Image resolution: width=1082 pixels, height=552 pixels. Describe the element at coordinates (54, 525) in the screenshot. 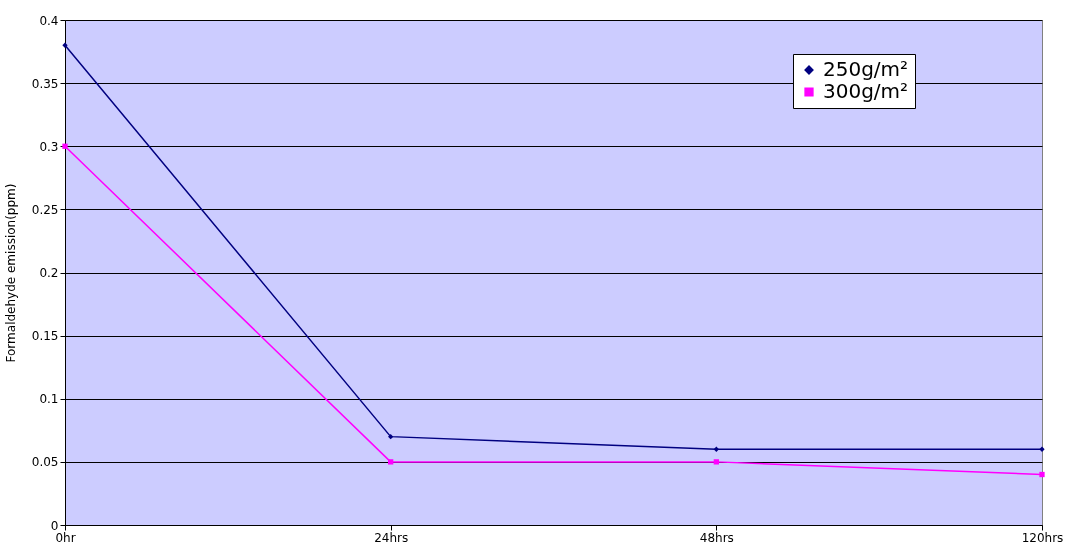

I see `y-tick-label: 0` at that location.